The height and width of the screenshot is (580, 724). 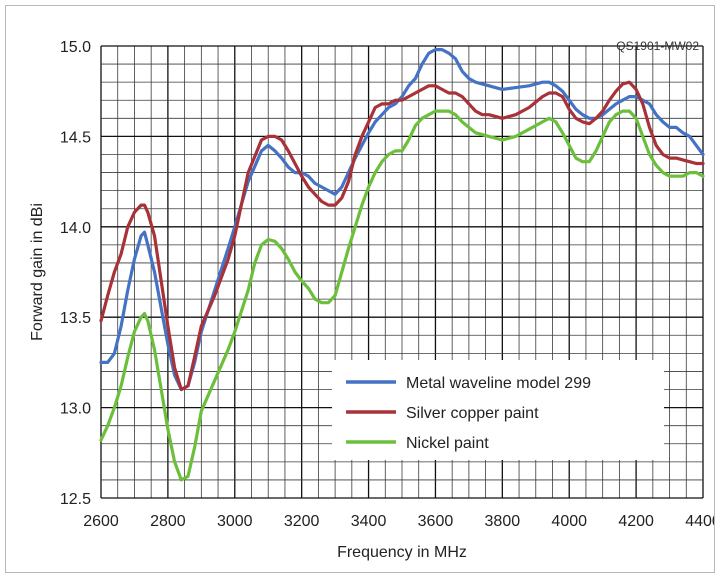 I want to click on y-tick-label: 13.0, so click(x=75, y=409).